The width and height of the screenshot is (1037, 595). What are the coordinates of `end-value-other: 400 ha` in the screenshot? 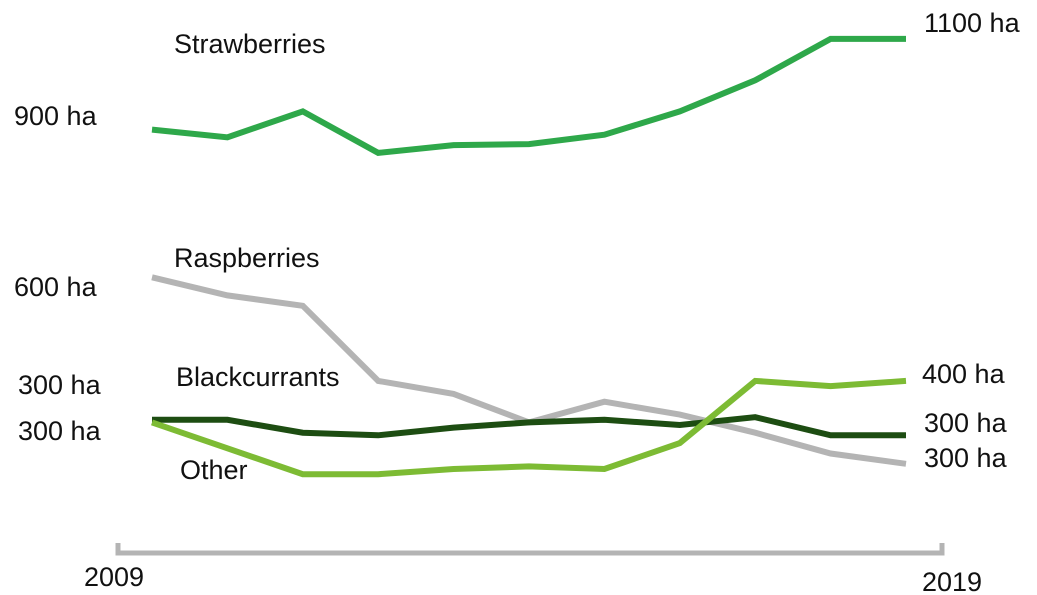 It's located at (964, 374).